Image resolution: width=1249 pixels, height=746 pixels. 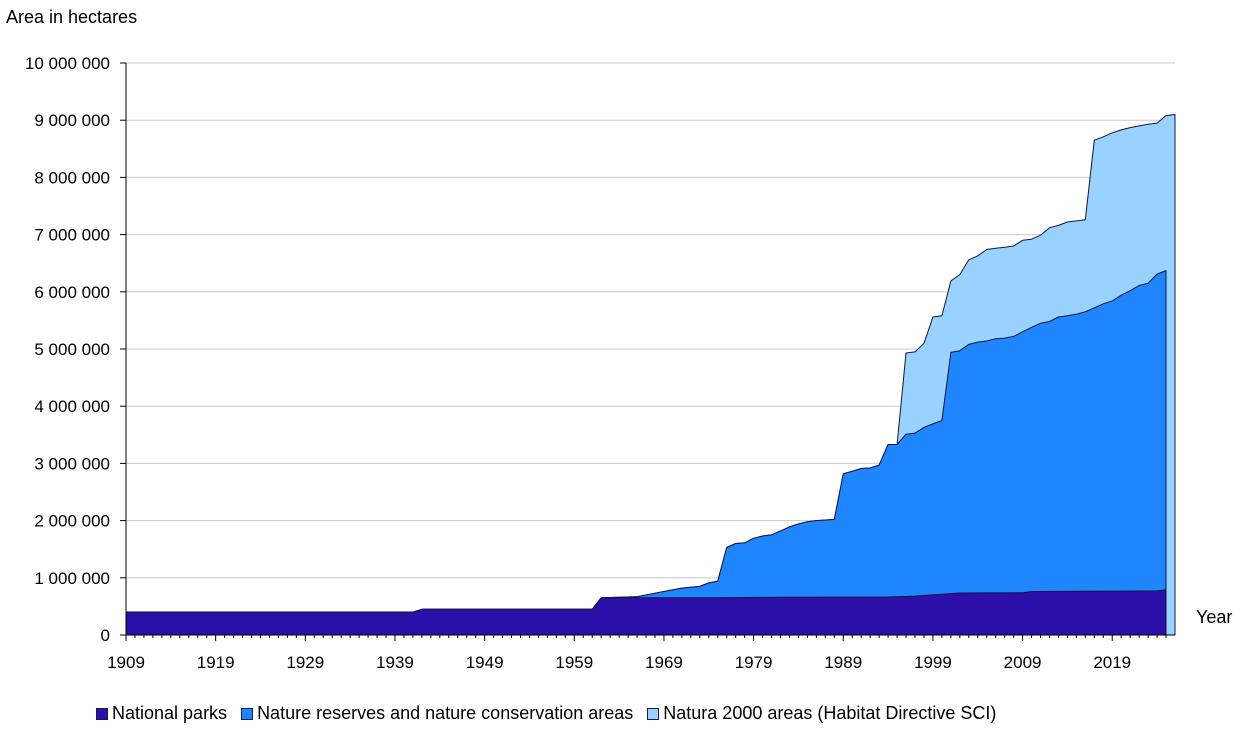 I want to click on legend-item-national-parks: National parks, so click(x=161, y=713).